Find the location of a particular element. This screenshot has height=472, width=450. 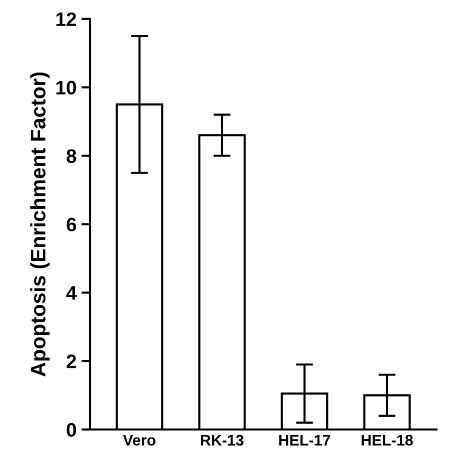

x-tick-label: HEL-17 is located at coordinates (304, 440).